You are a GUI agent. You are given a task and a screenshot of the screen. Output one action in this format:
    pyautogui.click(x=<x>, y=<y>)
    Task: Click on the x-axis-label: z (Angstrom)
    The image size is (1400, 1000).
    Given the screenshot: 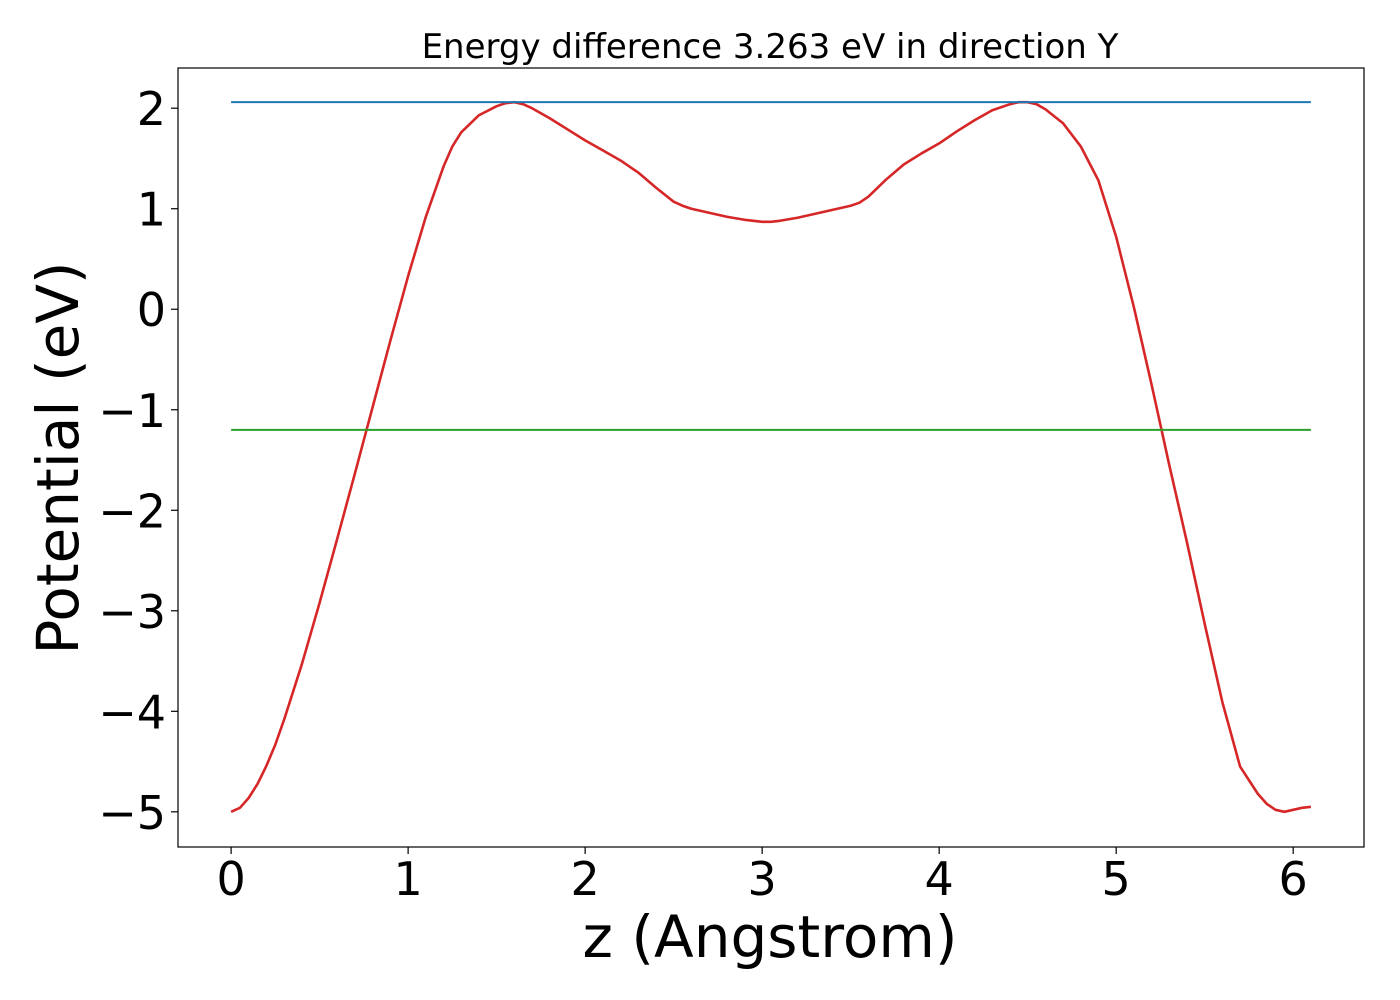 What is the action you would take?
    pyautogui.click(x=770, y=937)
    